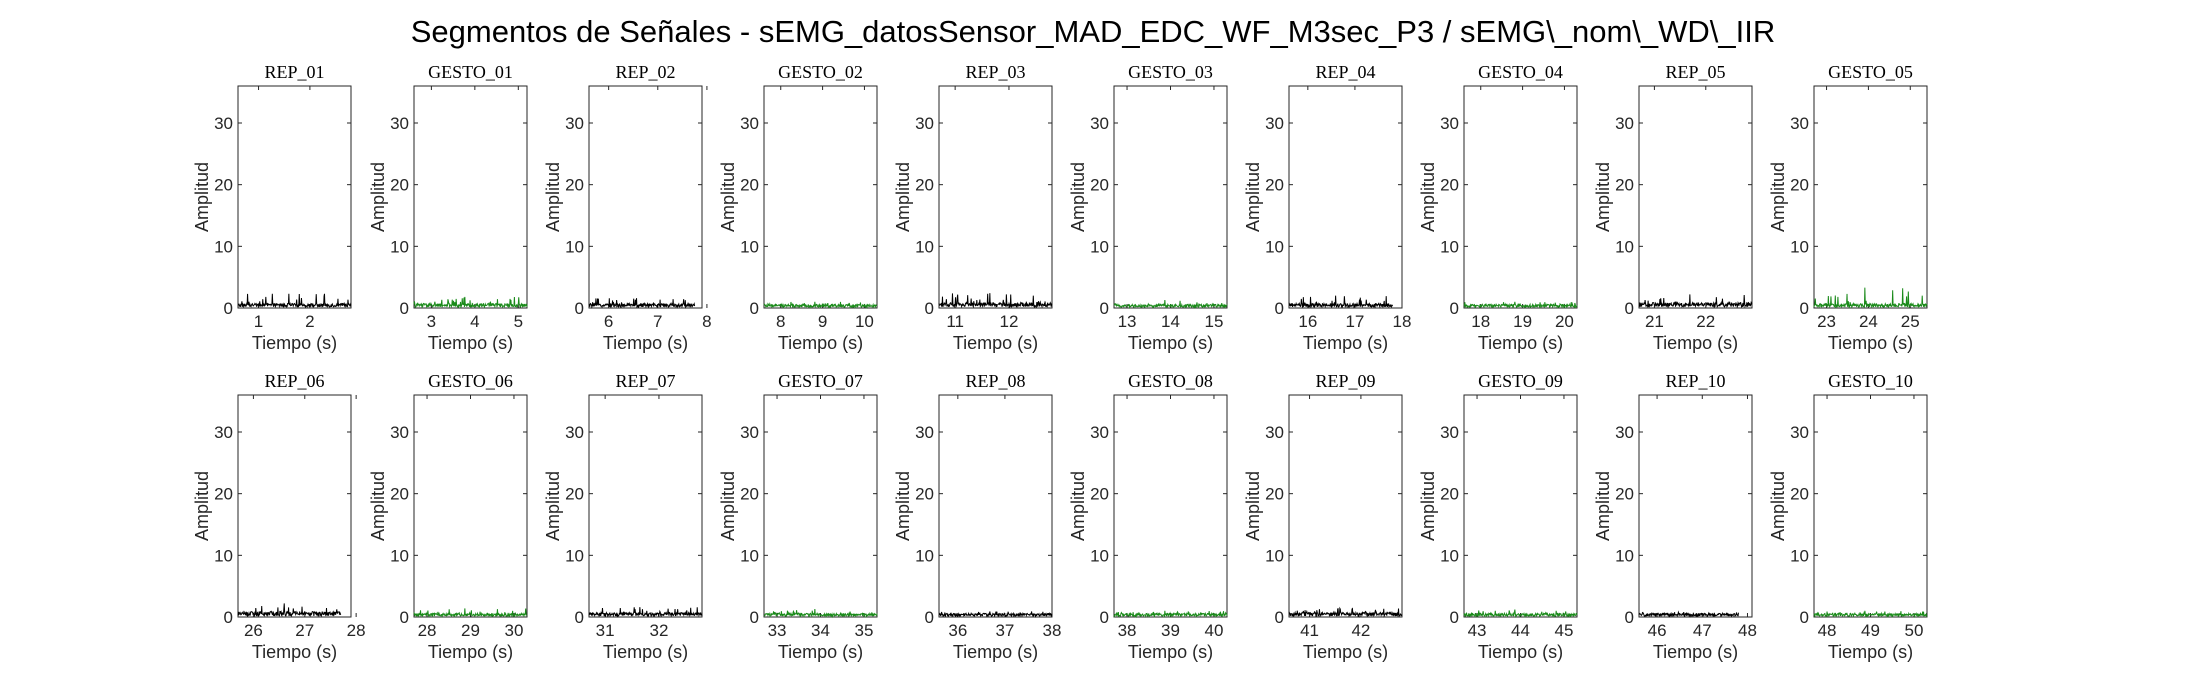 This screenshot has height=688, width=2187. Describe the element at coordinates (1564, 630) in the screenshot. I see `x-tick-label: 45` at that location.